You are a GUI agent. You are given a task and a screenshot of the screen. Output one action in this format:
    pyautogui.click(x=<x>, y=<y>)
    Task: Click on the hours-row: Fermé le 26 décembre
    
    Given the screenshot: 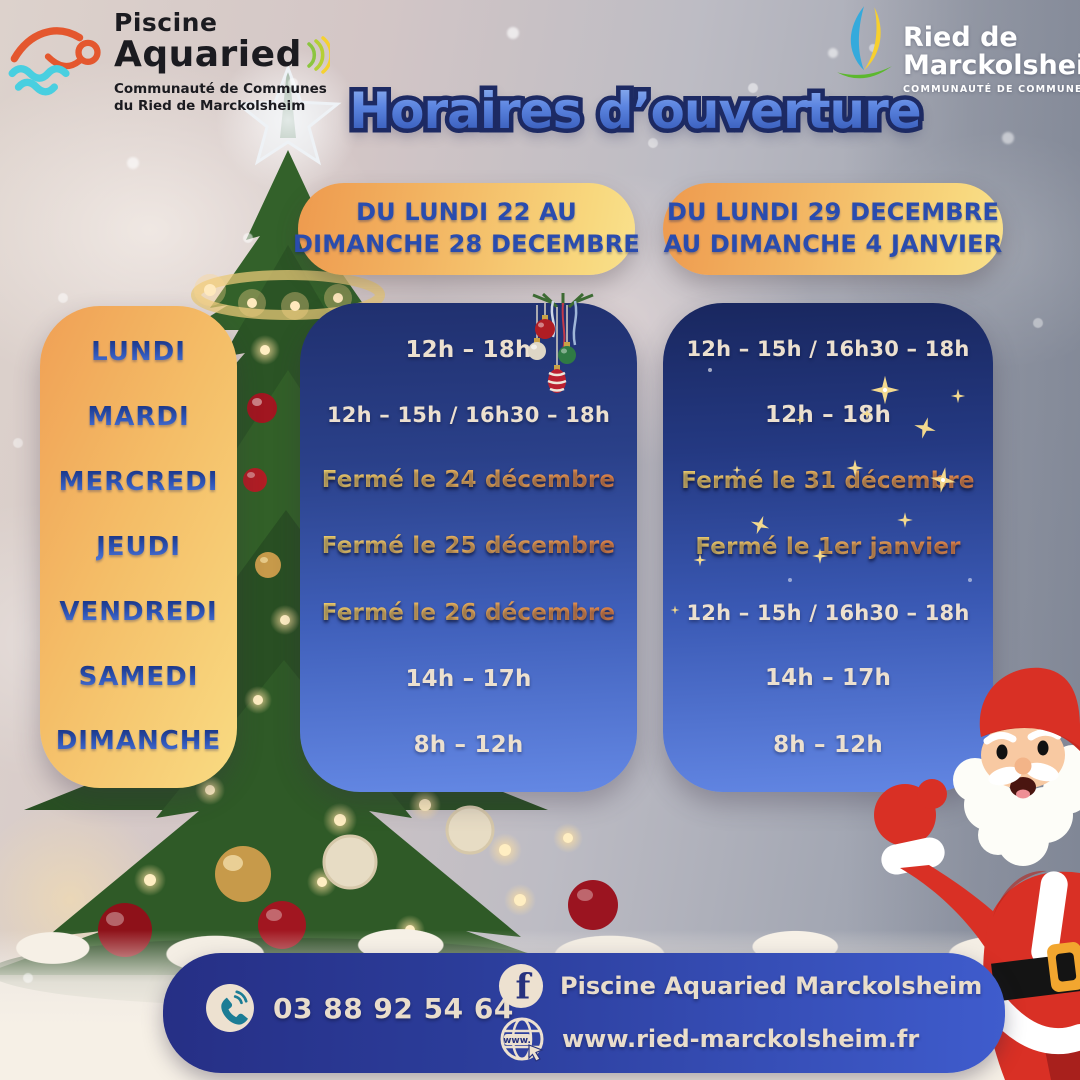 What is the action you would take?
    pyautogui.click(x=468, y=613)
    